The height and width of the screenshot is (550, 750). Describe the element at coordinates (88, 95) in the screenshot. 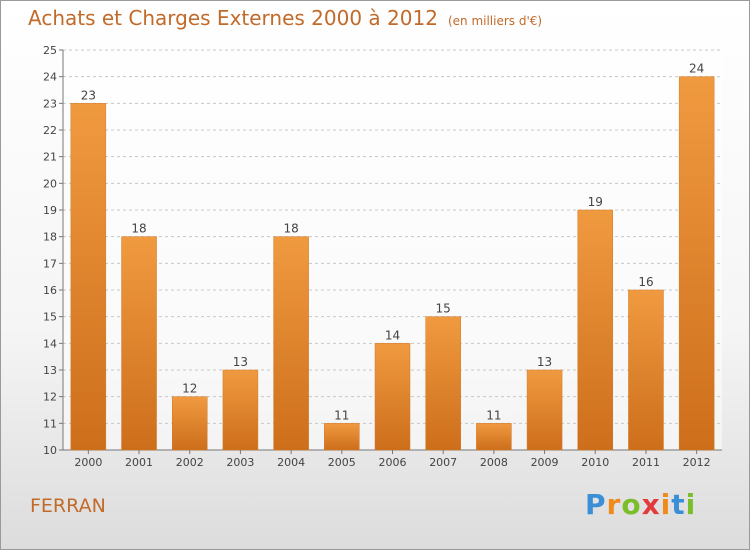

I see `data-label: 23` at that location.